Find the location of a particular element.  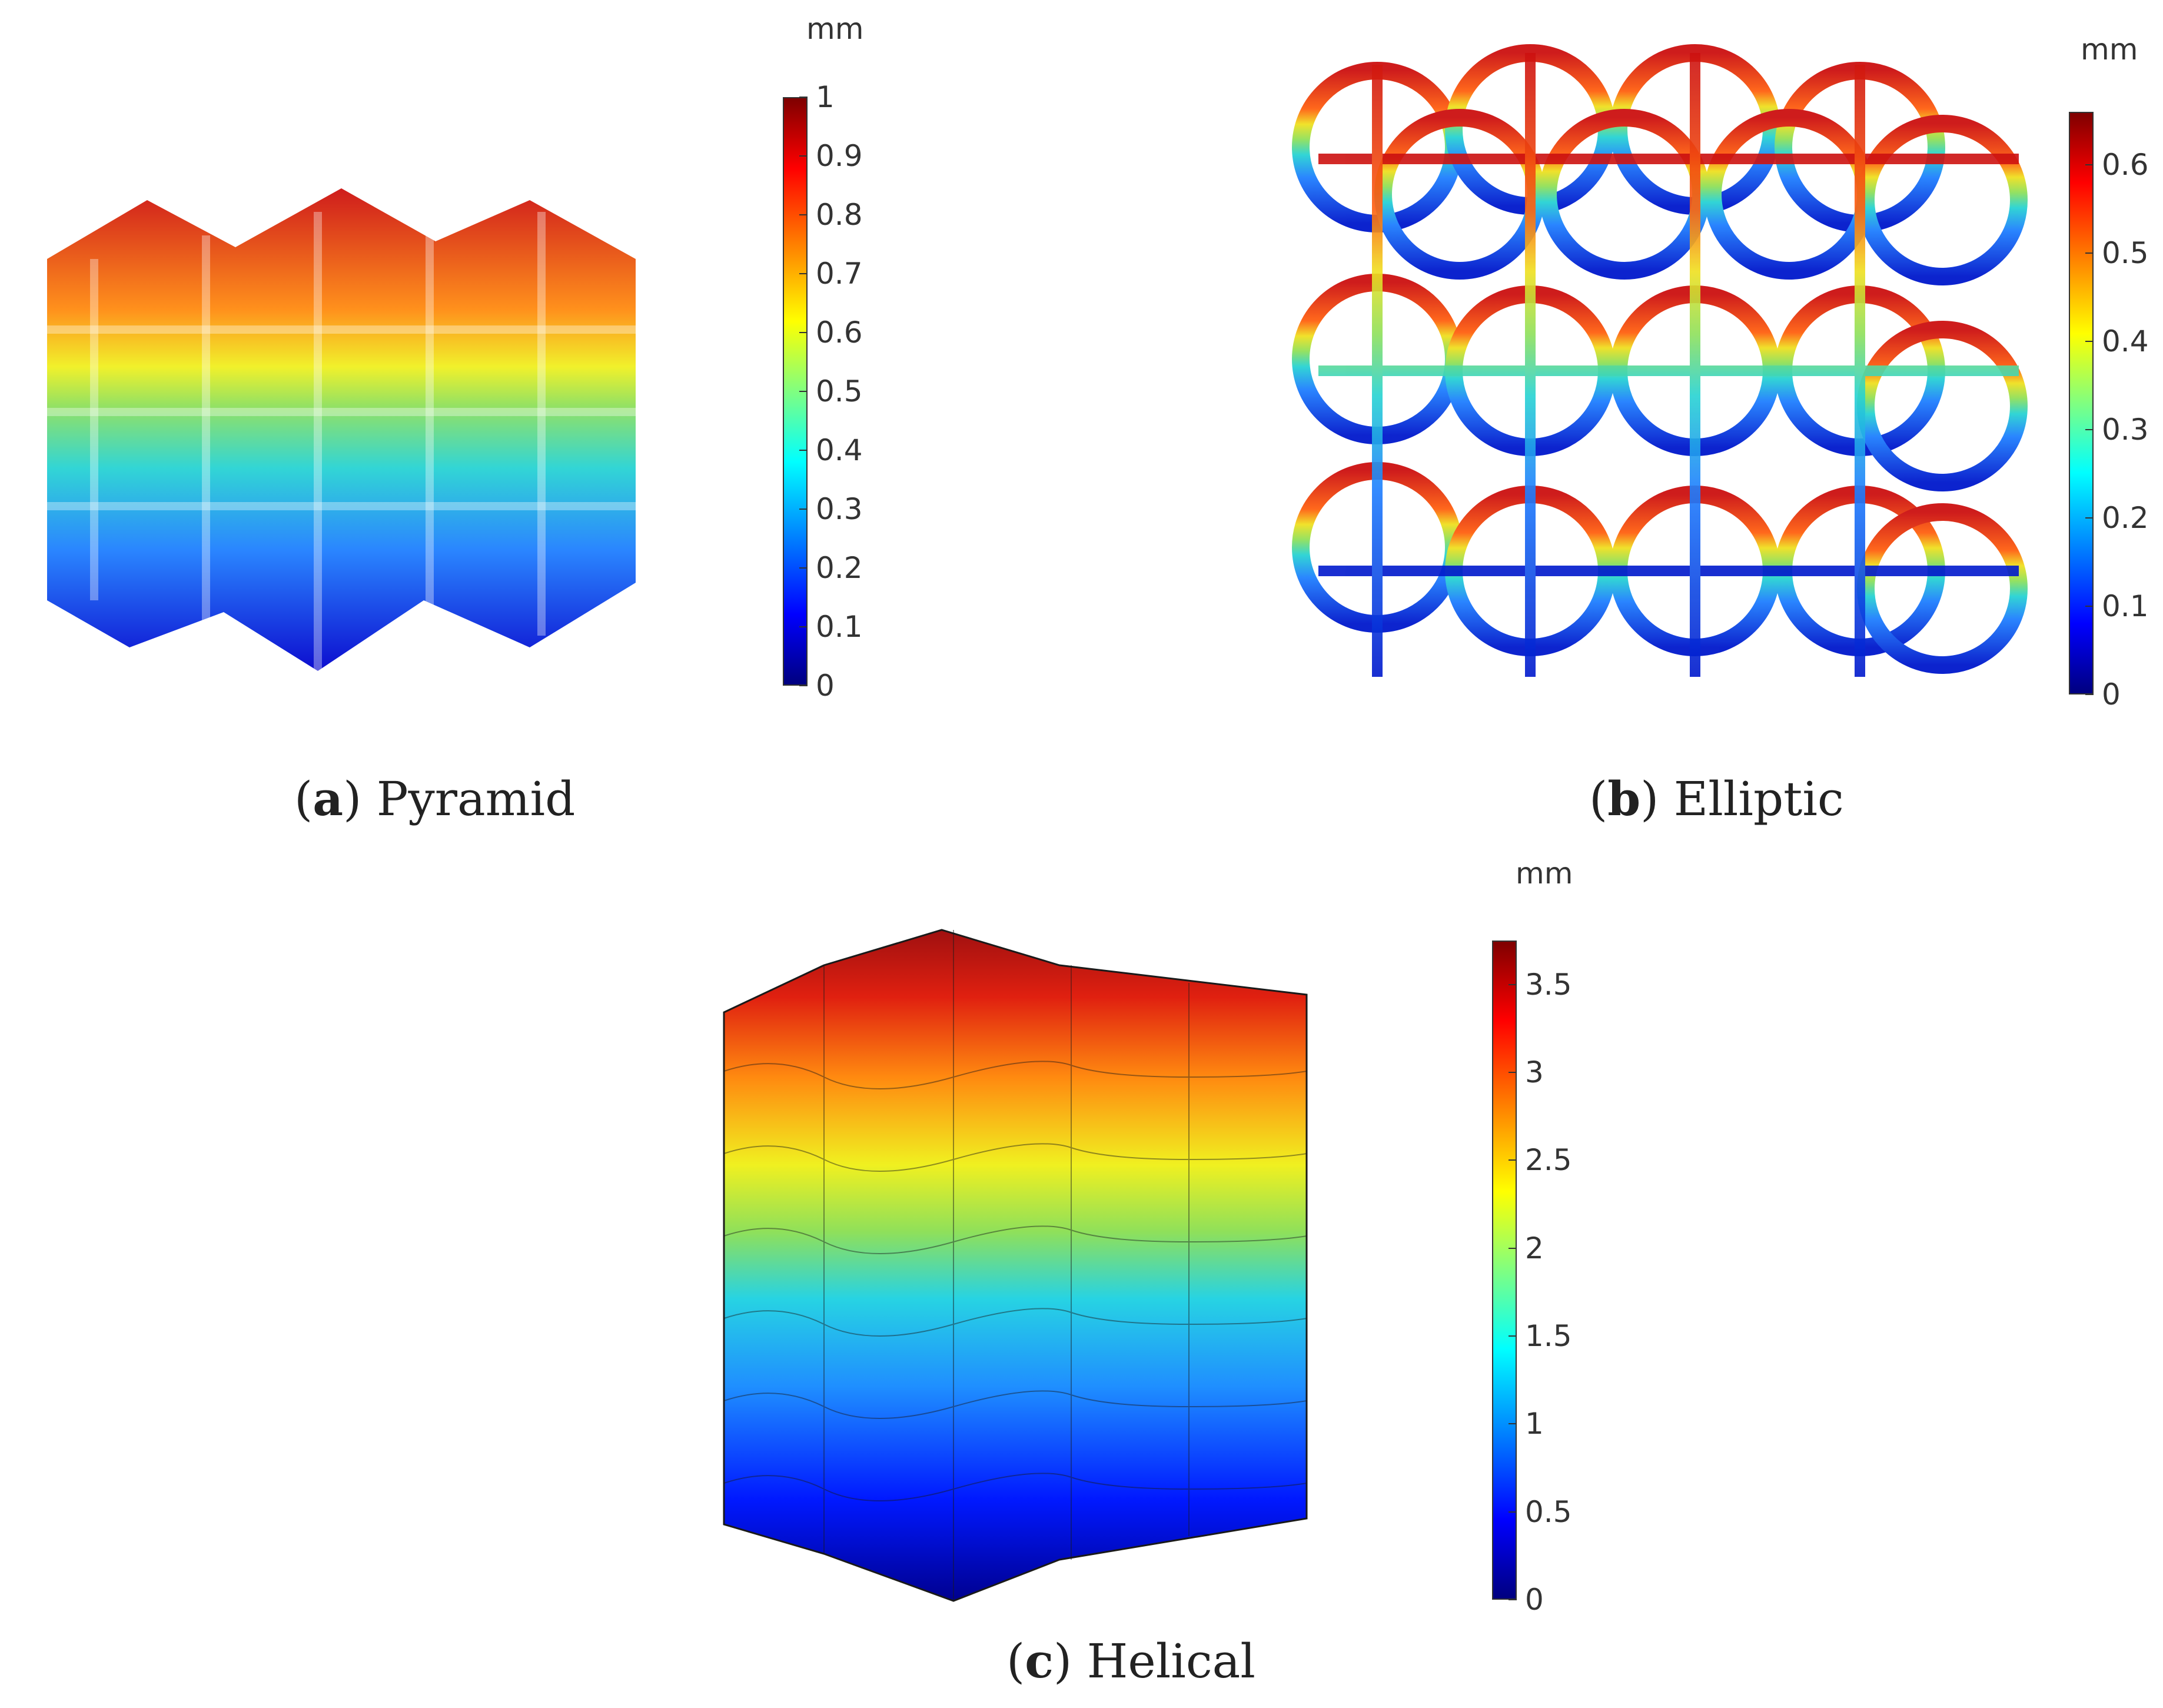

colorbar-c is located at coordinates (1504, 1271).